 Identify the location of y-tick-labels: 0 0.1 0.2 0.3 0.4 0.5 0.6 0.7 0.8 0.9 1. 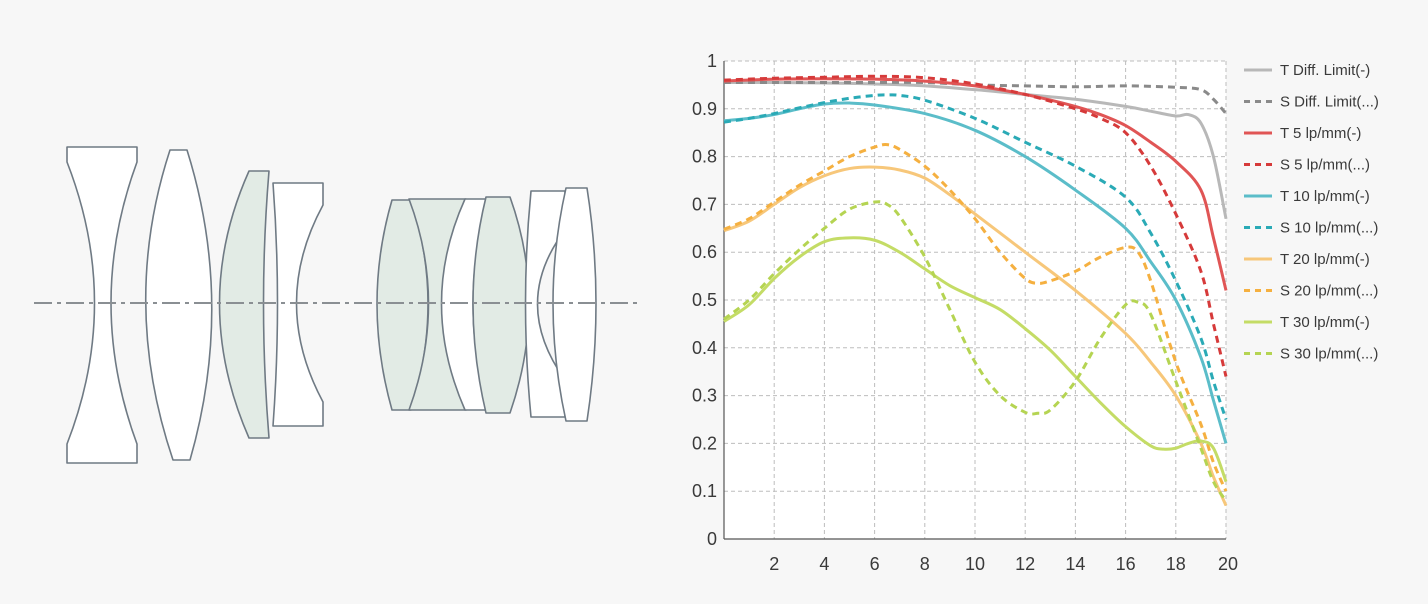
(704, 300).